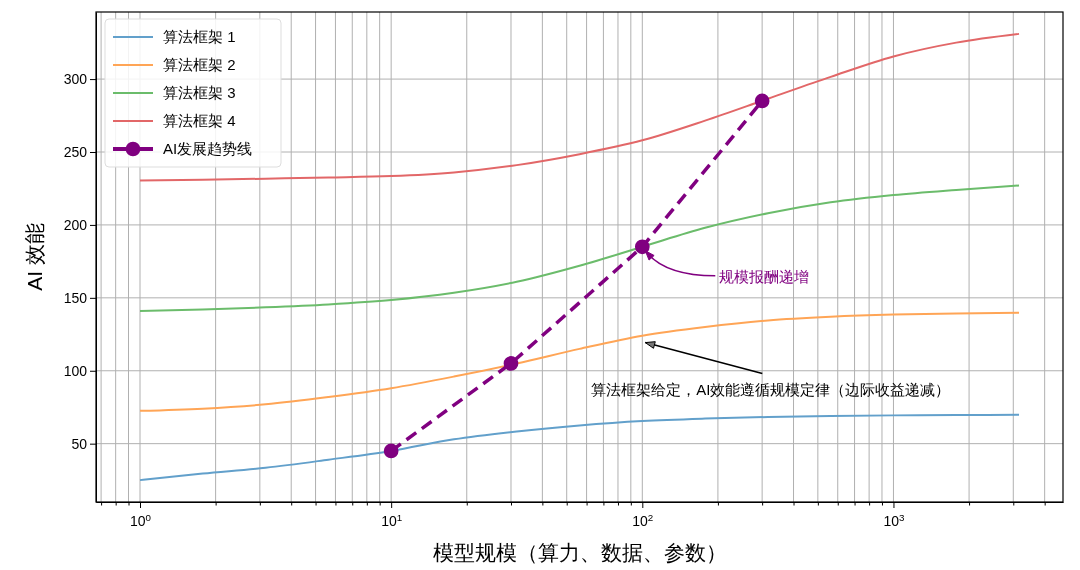  I want to click on x-tick-label: 10$^{0}$, so click(140, 520).